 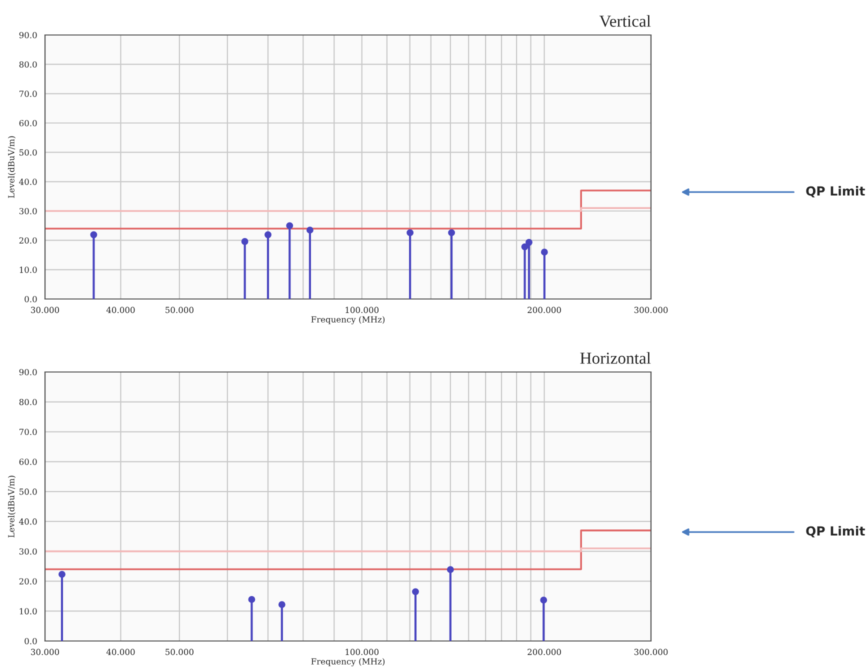 What do you see at coordinates (615, 358) in the screenshot?
I see `chart-title: Horizontal` at bounding box center [615, 358].